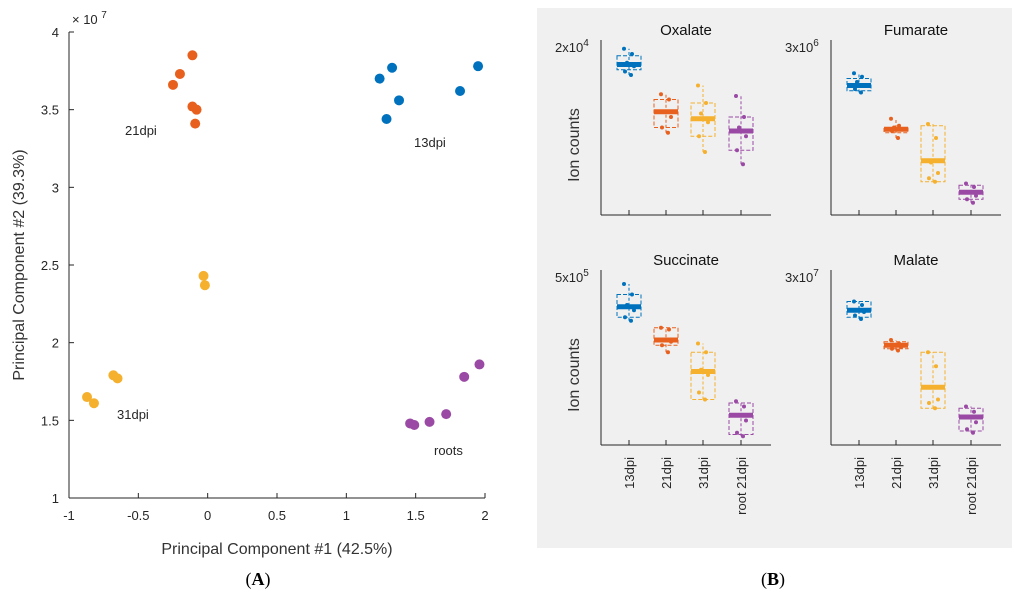 Image resolution: width=1024 pixels, height=601 pixels. Describe the element at coordinates (629, 473) in the screenshot. I see `succinate-category-label: 13dpi` at that location.